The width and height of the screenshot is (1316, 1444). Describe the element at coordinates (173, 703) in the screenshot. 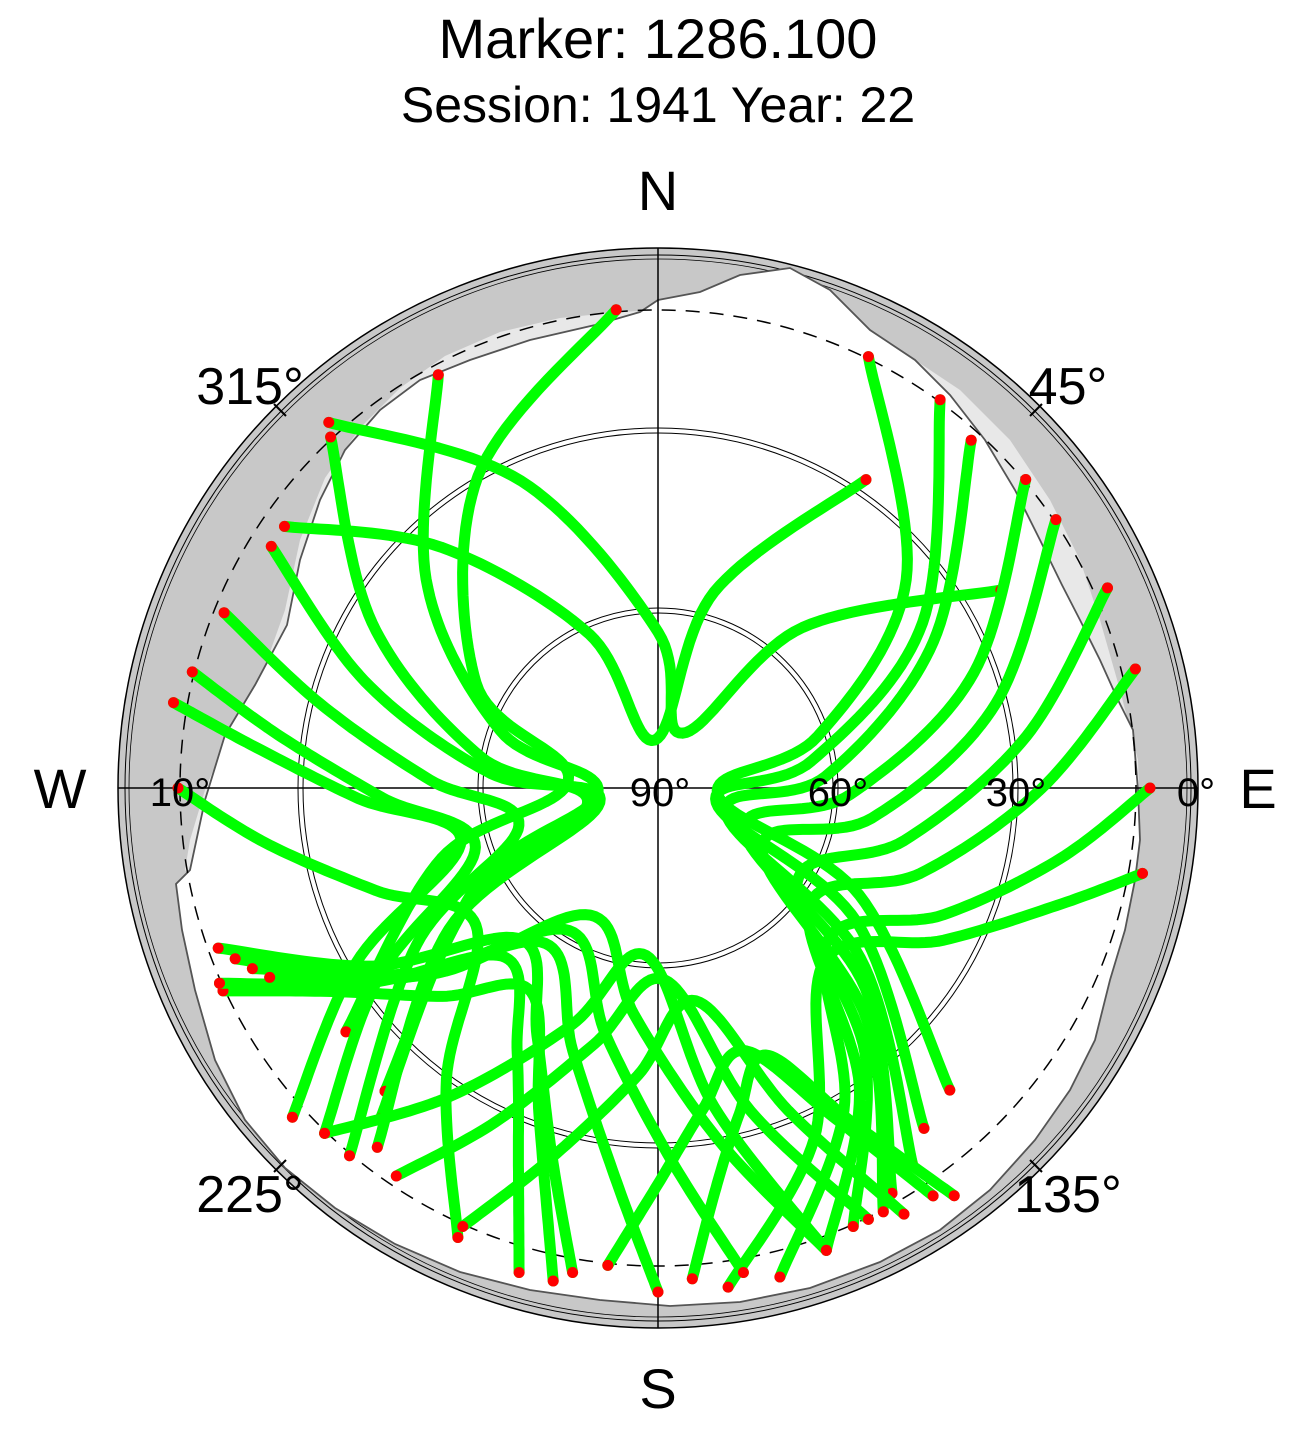

I see `track-7-rise-point` at that location.